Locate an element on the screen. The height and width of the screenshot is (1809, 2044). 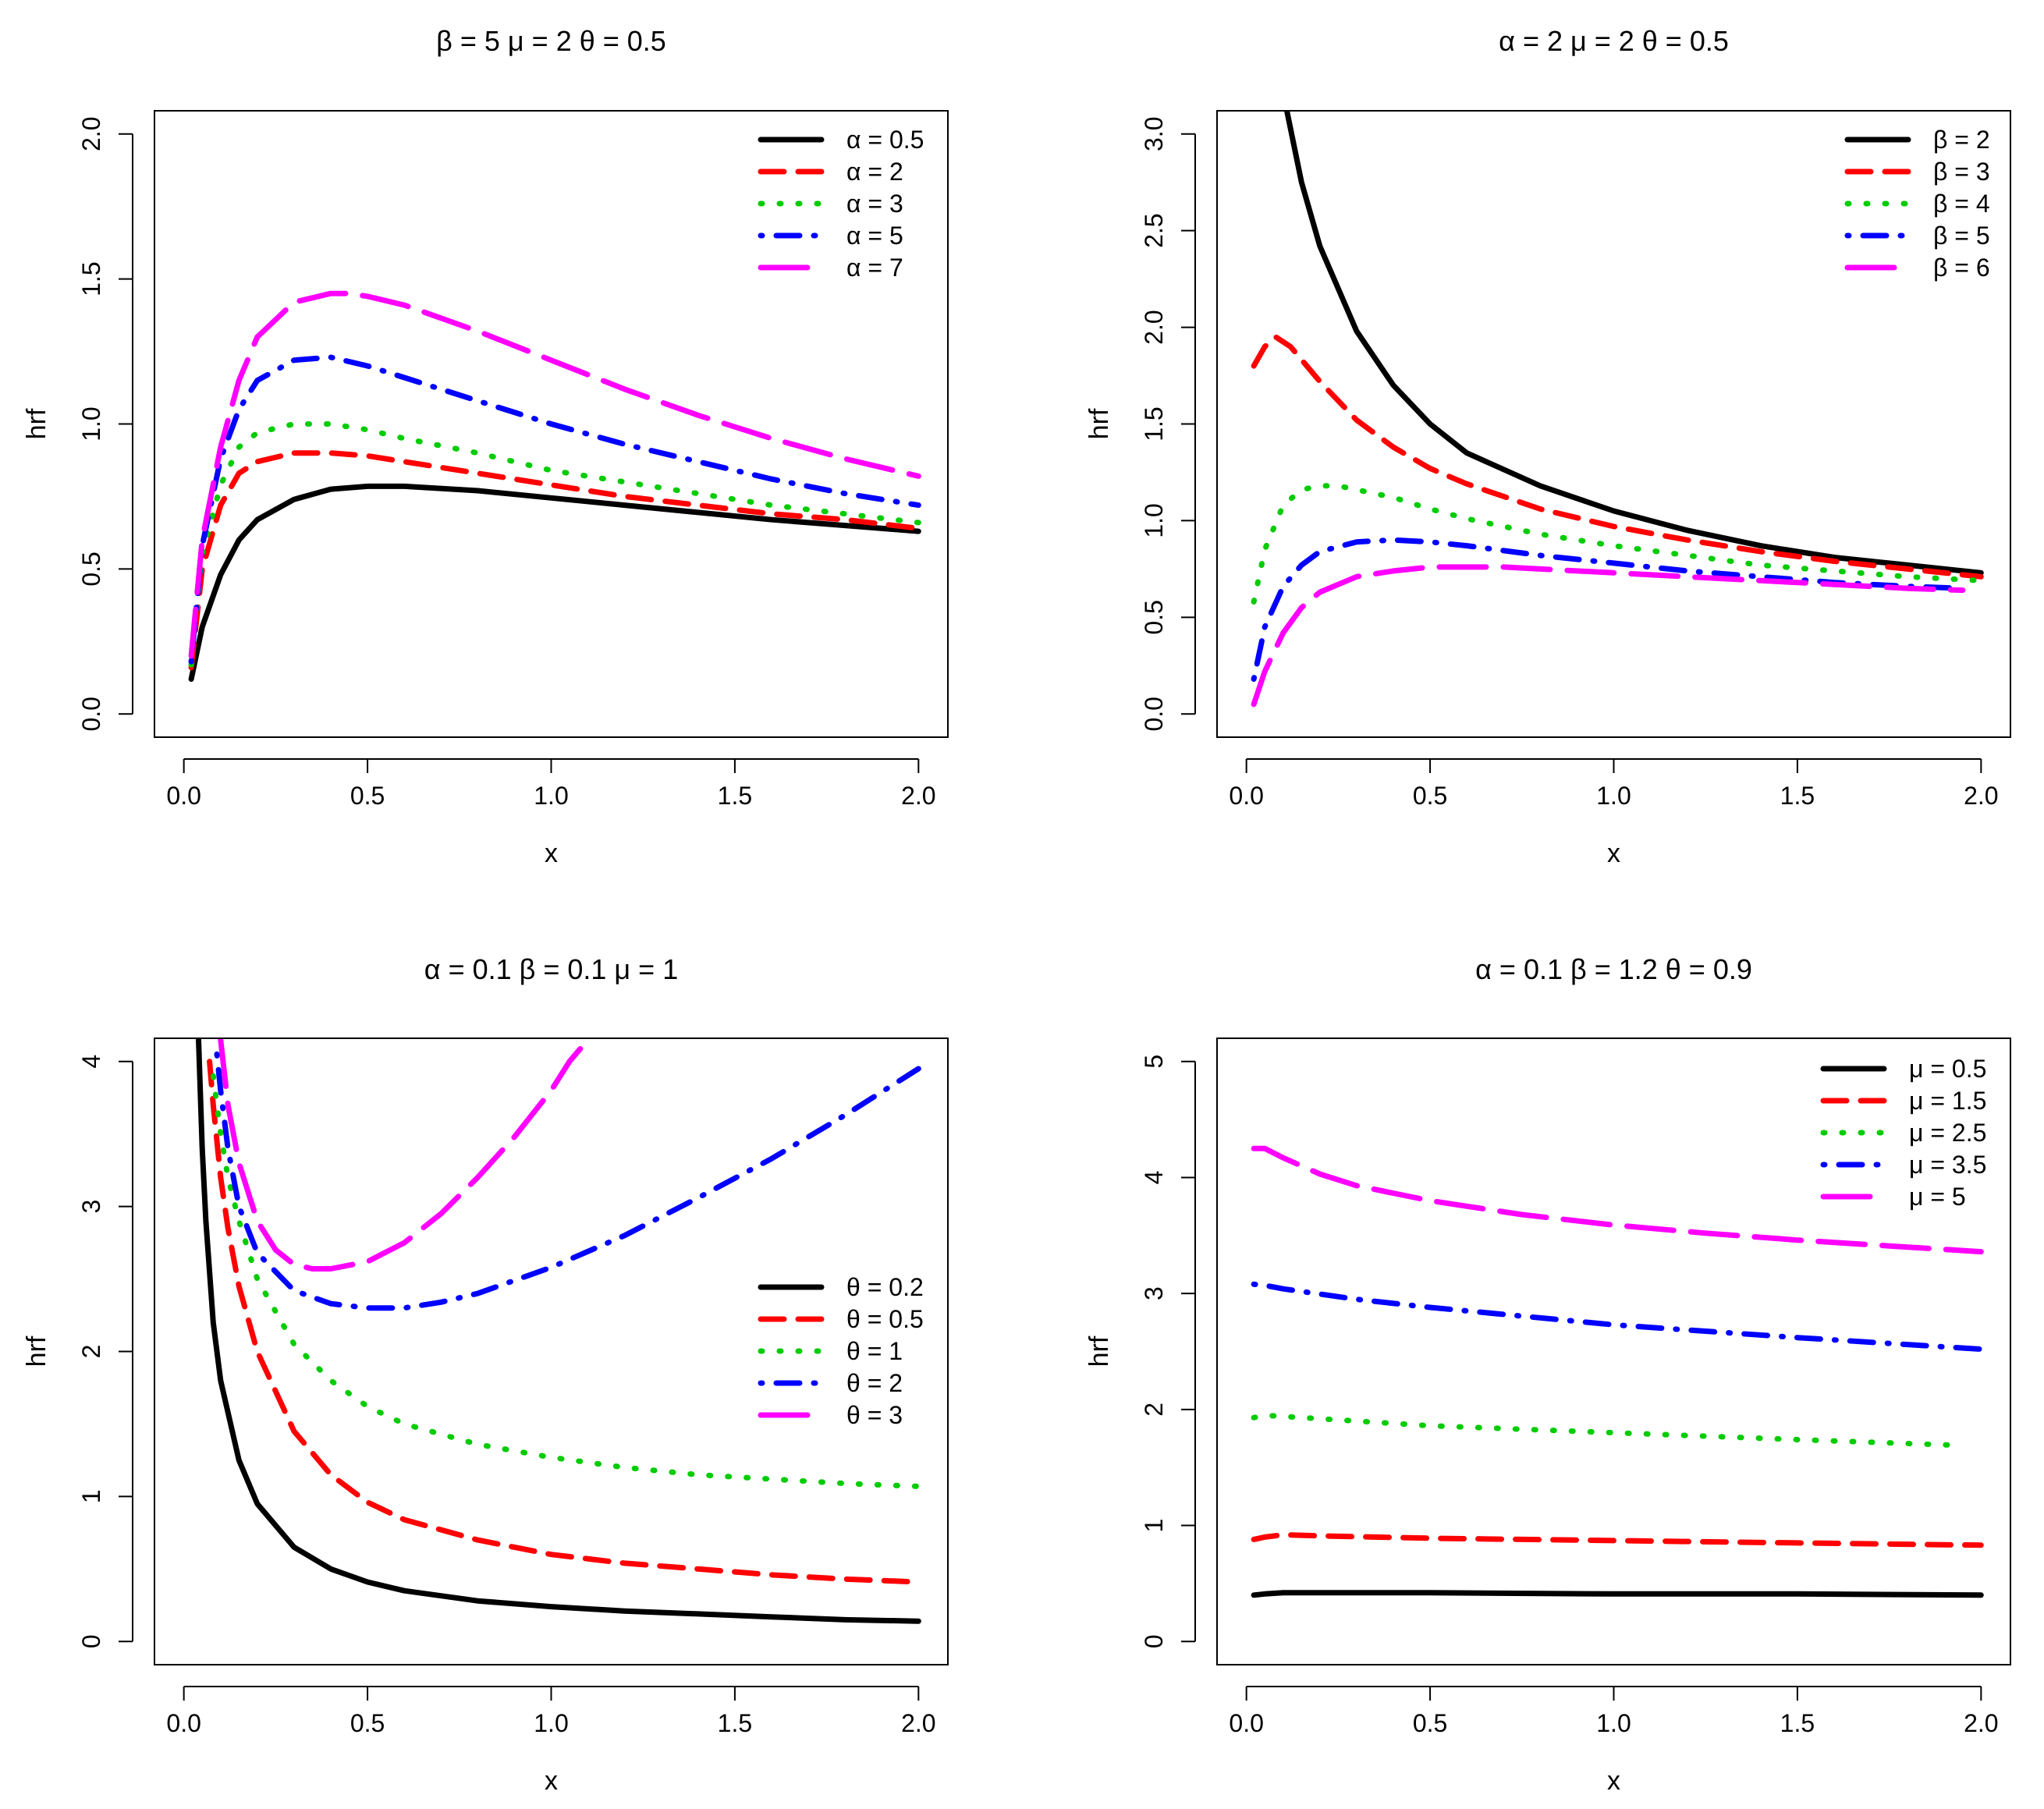
legend: α = 0.5 α = 2 α = 3 α = 5 α = 7 is located at coordinates (841, 204).